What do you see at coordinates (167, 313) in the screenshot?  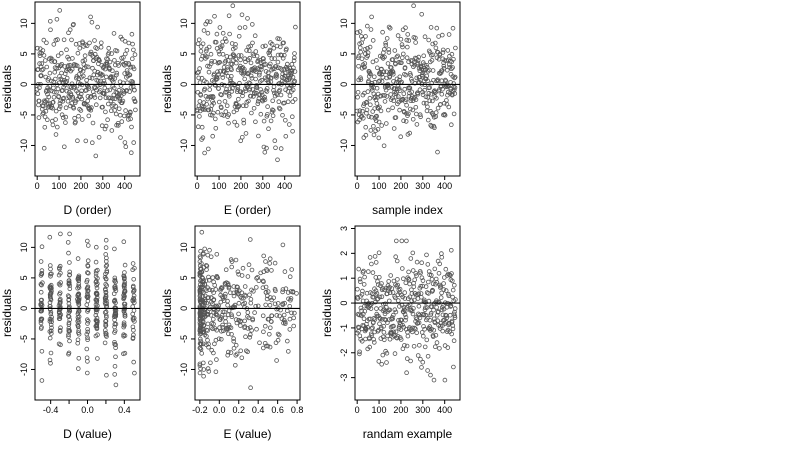 I see `y-axis-title: residuals` at bounding box center [167, 313].